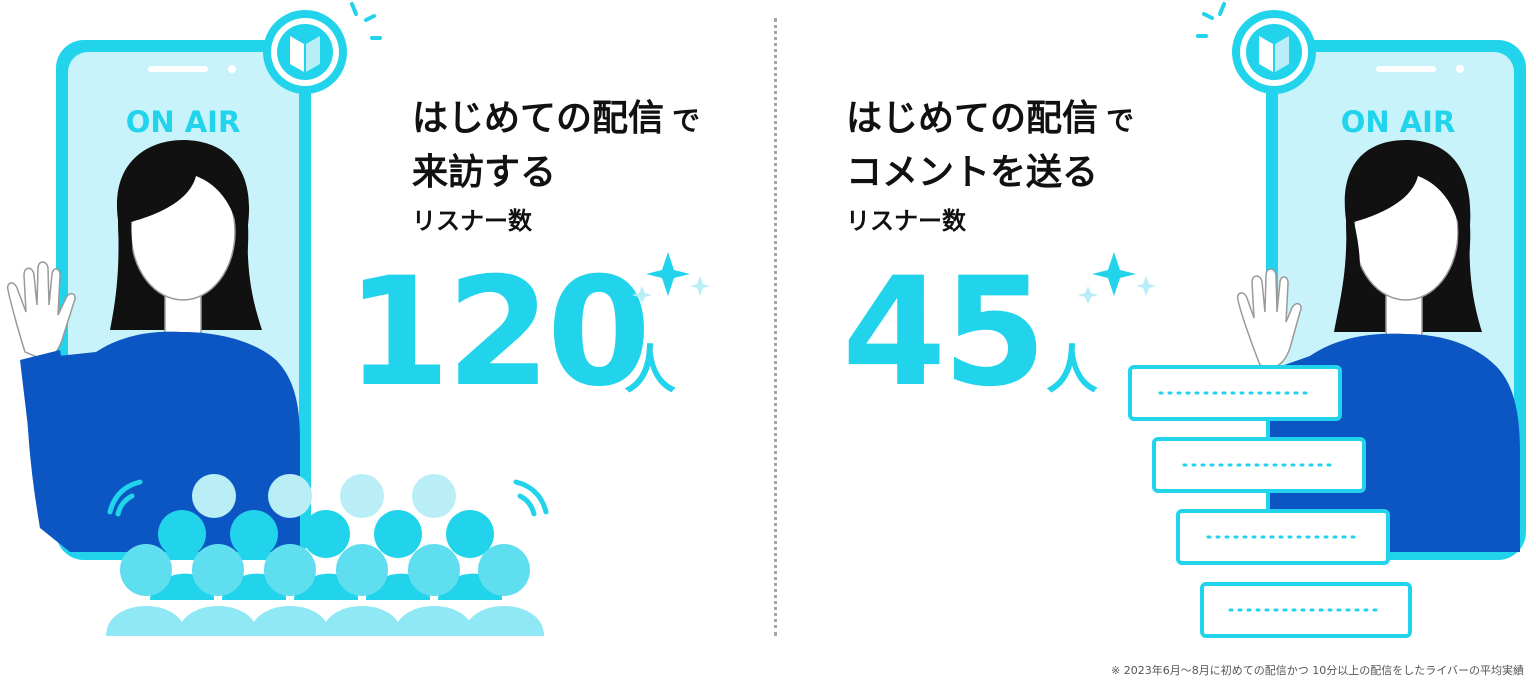  Describe the element at coordinates (944, 333) in the screenshot. I see `right-stat-value: 45` at that location.